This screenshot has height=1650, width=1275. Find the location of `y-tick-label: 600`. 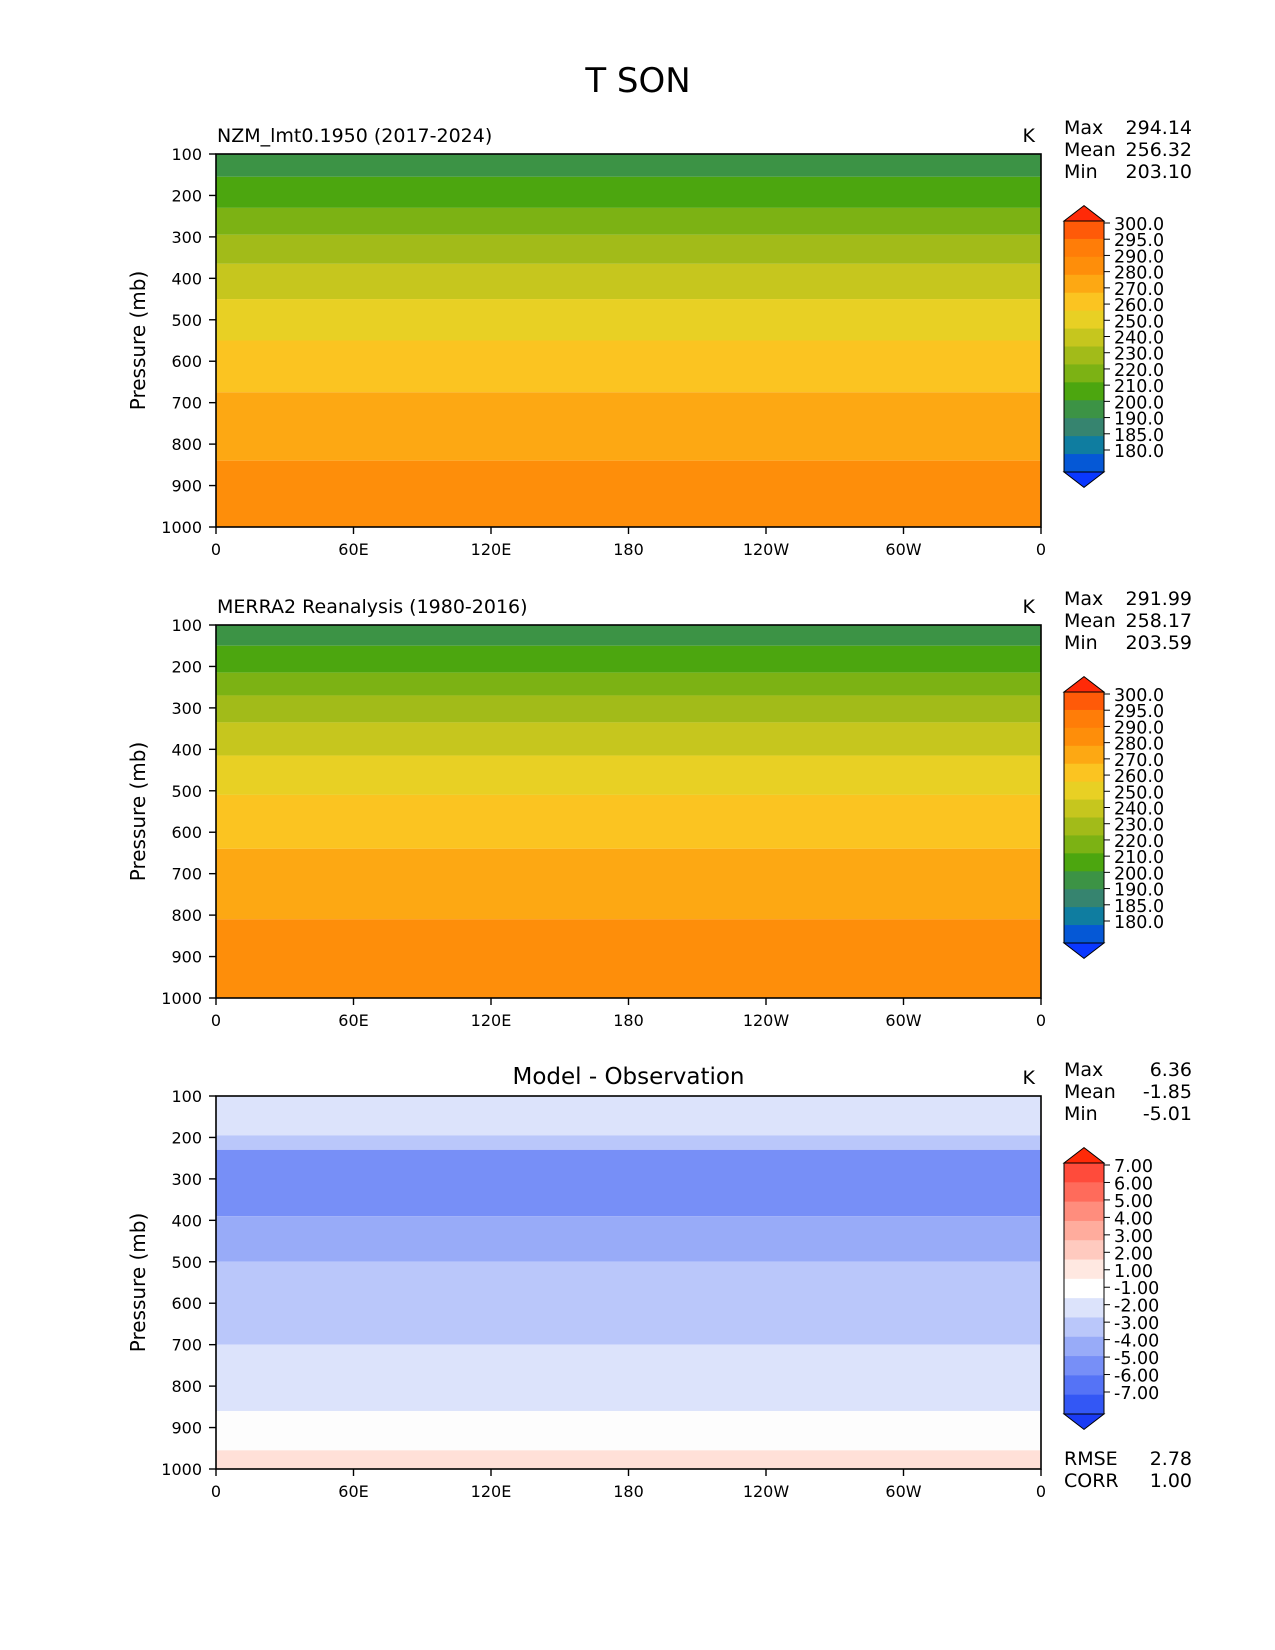

y-tick-label: 600 is located at coordinates (186, 832).